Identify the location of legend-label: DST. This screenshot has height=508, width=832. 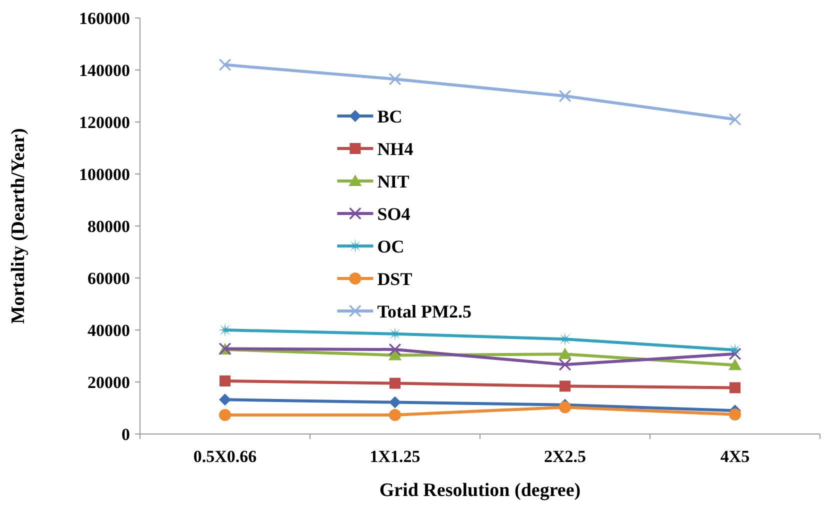
(394, 278).